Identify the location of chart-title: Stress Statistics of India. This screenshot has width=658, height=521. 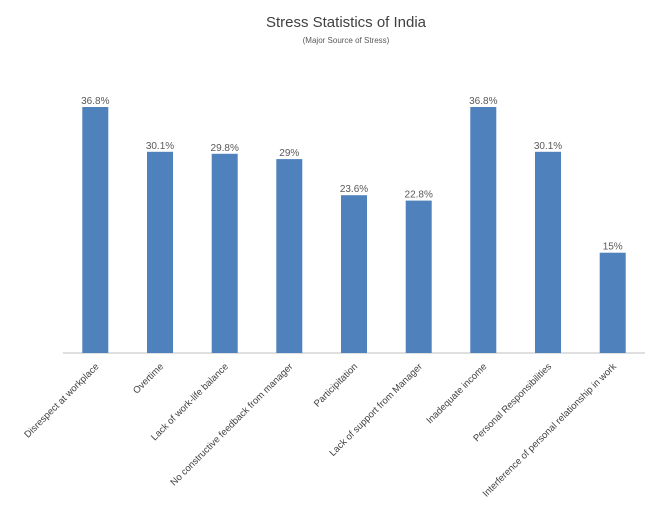
(346, 22).